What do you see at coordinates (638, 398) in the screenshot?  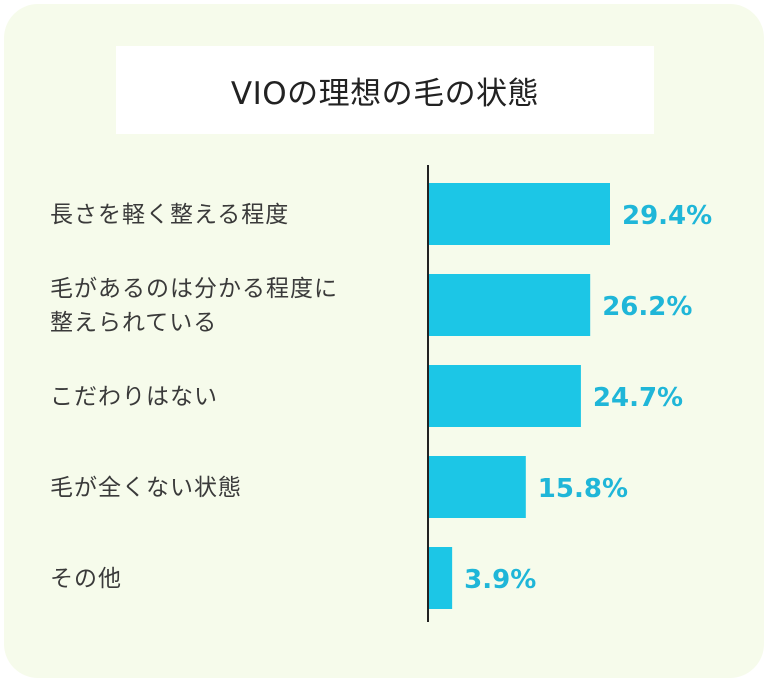 I see `value-label-3: 24.7%` at bounding box center [638, 398].